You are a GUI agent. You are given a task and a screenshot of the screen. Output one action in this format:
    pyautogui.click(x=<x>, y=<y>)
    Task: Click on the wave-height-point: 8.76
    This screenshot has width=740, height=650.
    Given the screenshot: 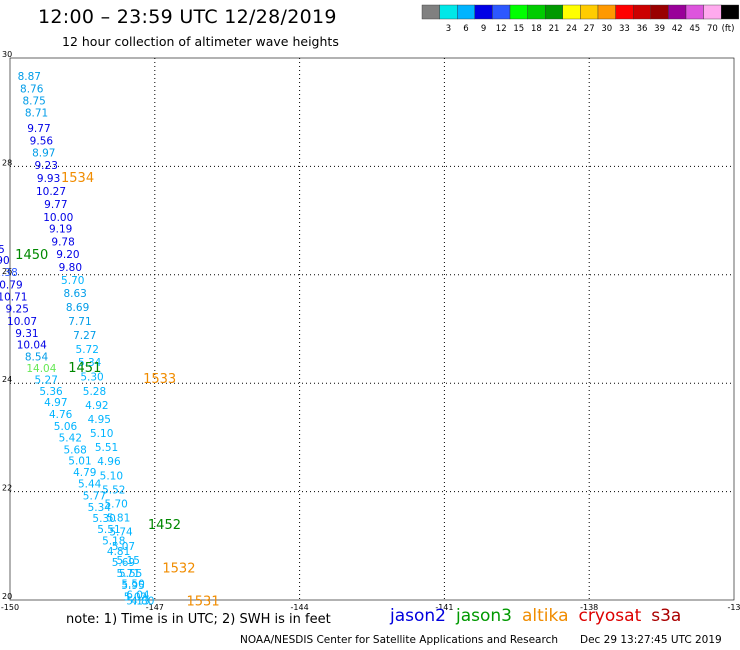 What is the action you would take?
    pyautogui.click(x=32, y=89)
    